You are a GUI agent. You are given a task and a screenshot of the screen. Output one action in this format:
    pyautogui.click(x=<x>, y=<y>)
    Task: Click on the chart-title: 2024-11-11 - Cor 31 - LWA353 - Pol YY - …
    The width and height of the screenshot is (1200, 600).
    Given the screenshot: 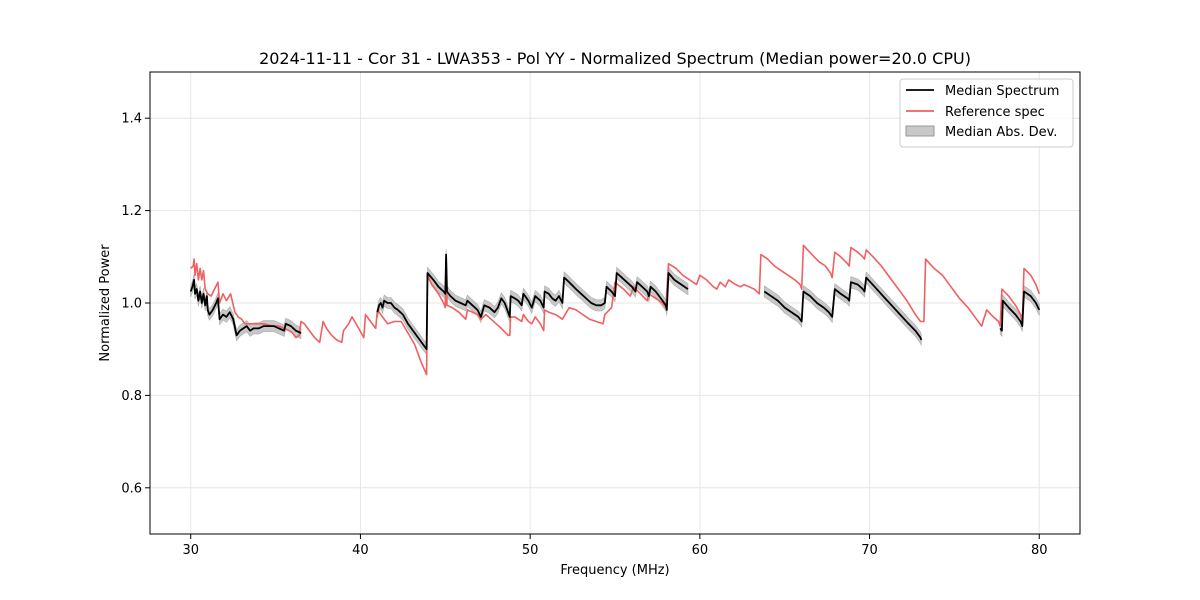 What is the action you would take?
    pyautogui.click(x=615, y=58)
    